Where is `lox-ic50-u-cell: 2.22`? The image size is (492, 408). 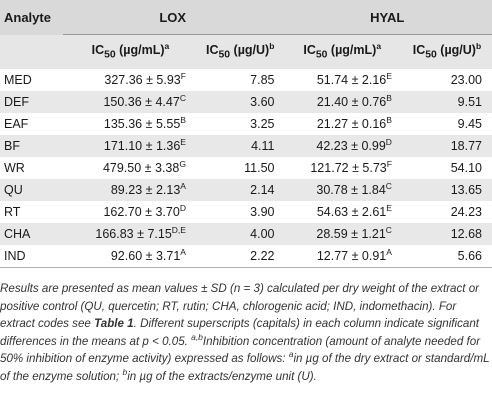
lox-ic50-u-cell: 2.22 is located at coordinates (240, 256).